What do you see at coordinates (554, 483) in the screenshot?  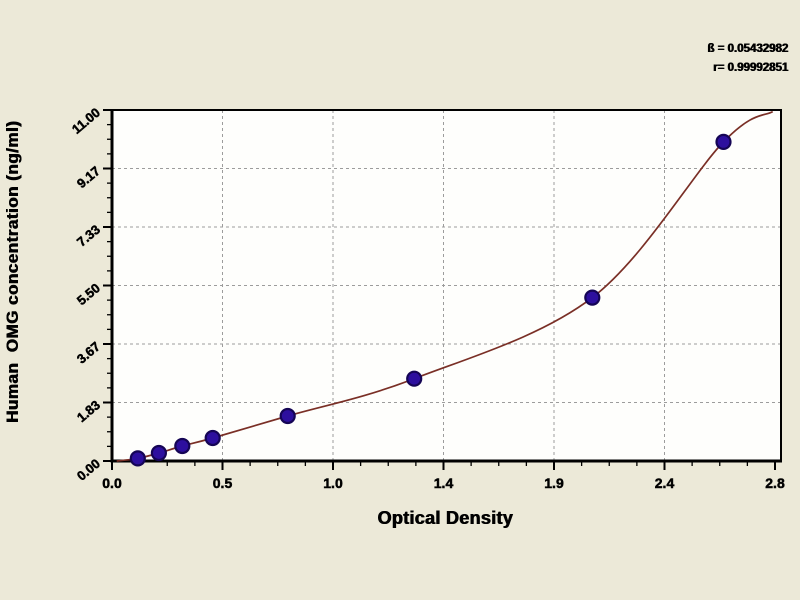 I see `x-tick-label: 1.9` at bounding box center [554, 483].